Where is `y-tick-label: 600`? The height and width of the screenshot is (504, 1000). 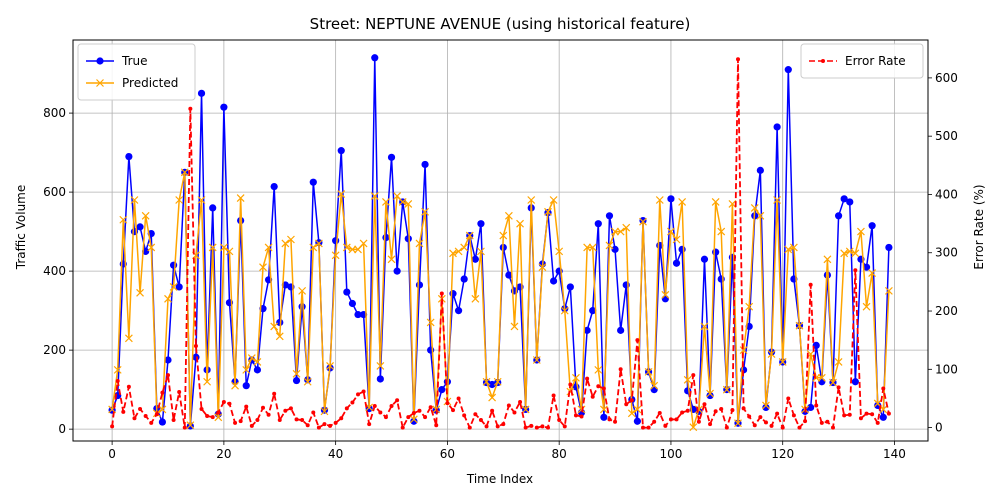
y-tick-label: 600 is located at coordinates (54, 192).